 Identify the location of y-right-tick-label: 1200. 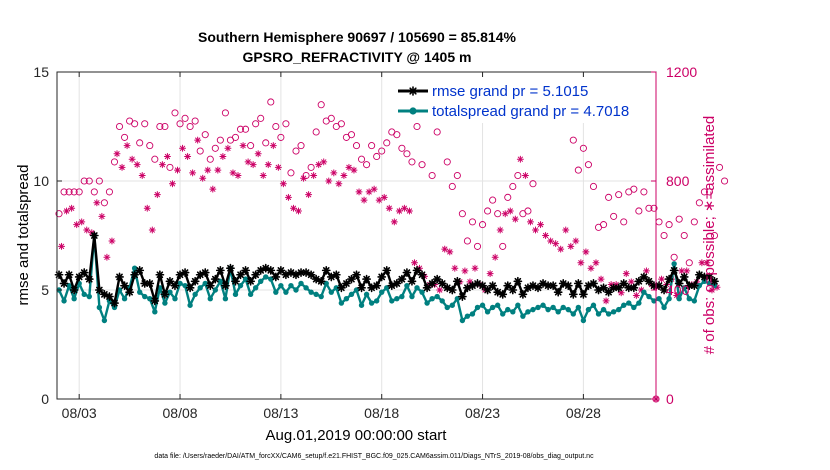
(681, 72).